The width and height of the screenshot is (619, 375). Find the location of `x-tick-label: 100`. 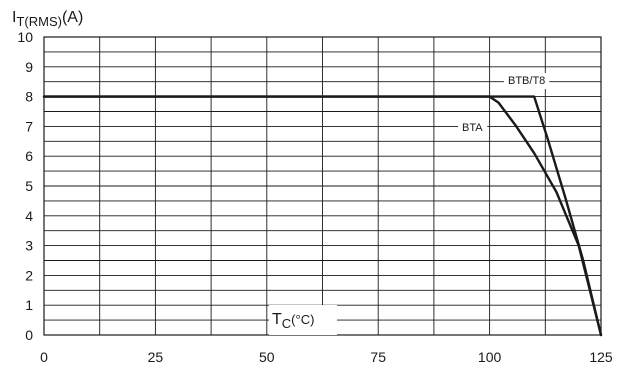

x-tick-label: 100 is located at coordinates (490, 357).